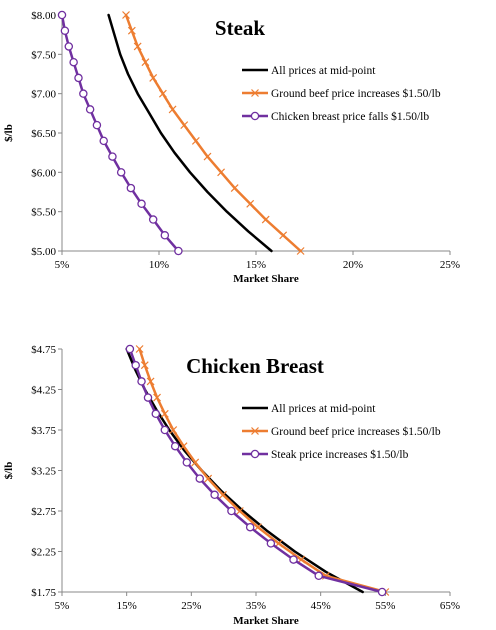  Describe the element at coordinates (43, 134) in the screenshot. I see `y-tick-label: $6.50` at that location.